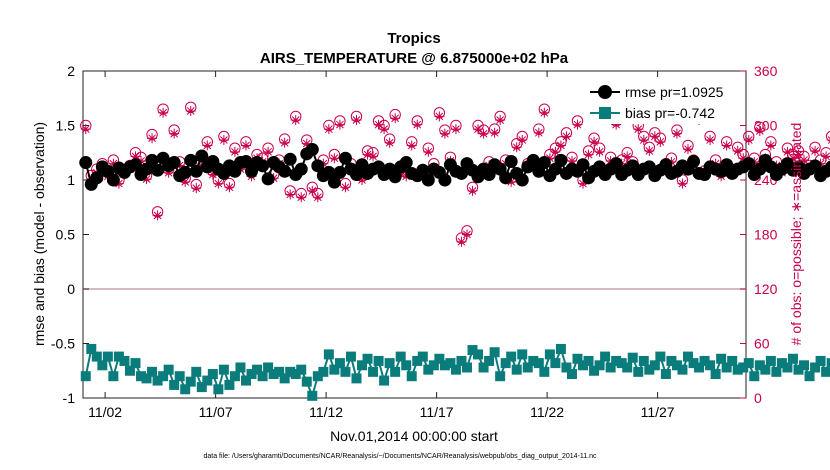  I want to click on y2-tick-label: 60, so click(762, 344).